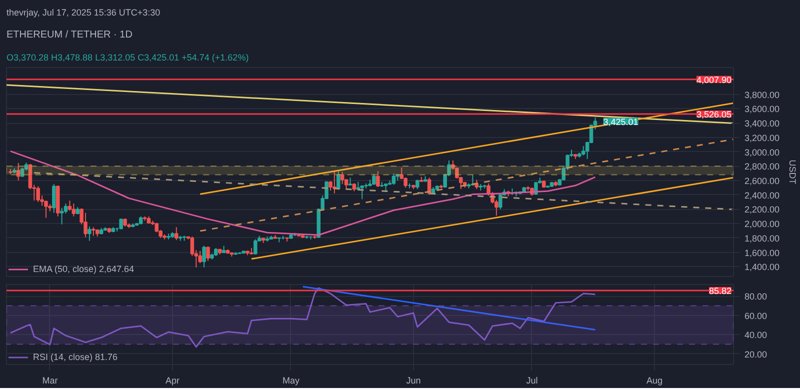 Image resolution: width=800 pixels, height=390 pixels. Describe the element at coordinates (714, 79) in the screenshot. I see `ref-line-label: 4,007.90` at that location.